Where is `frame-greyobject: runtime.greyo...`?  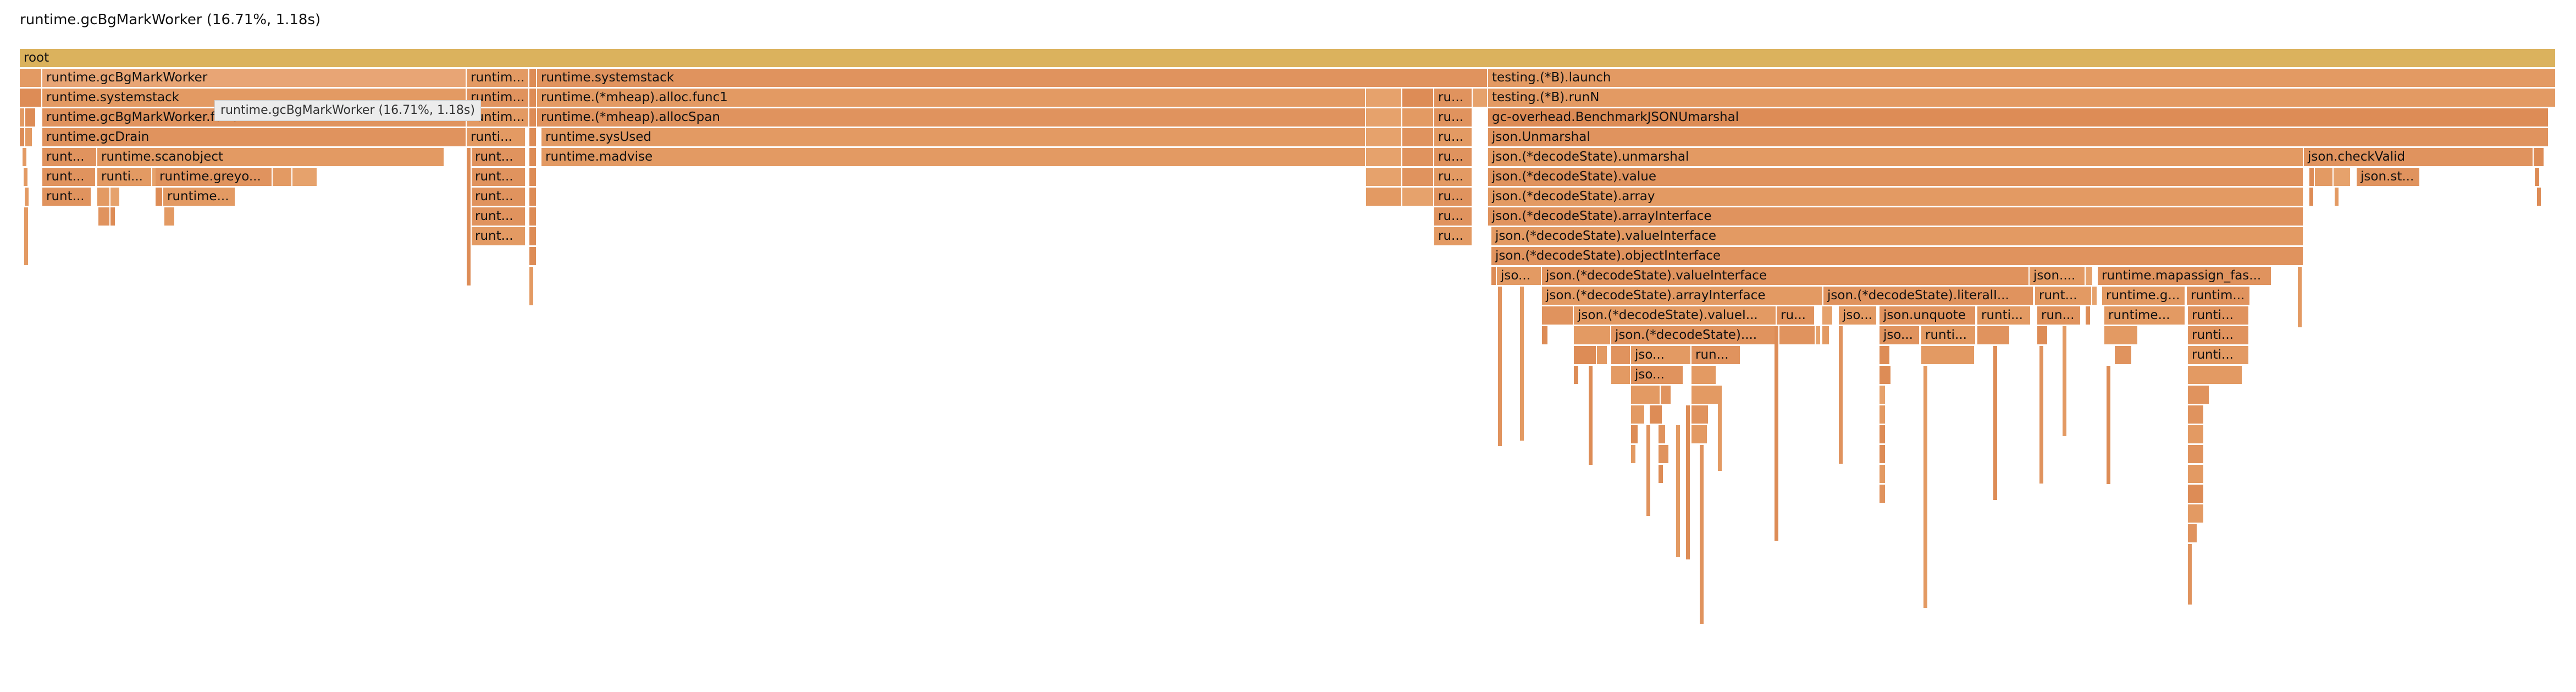
frame-greyobject: runtime.greyo... is located at coordinates (214, 177).